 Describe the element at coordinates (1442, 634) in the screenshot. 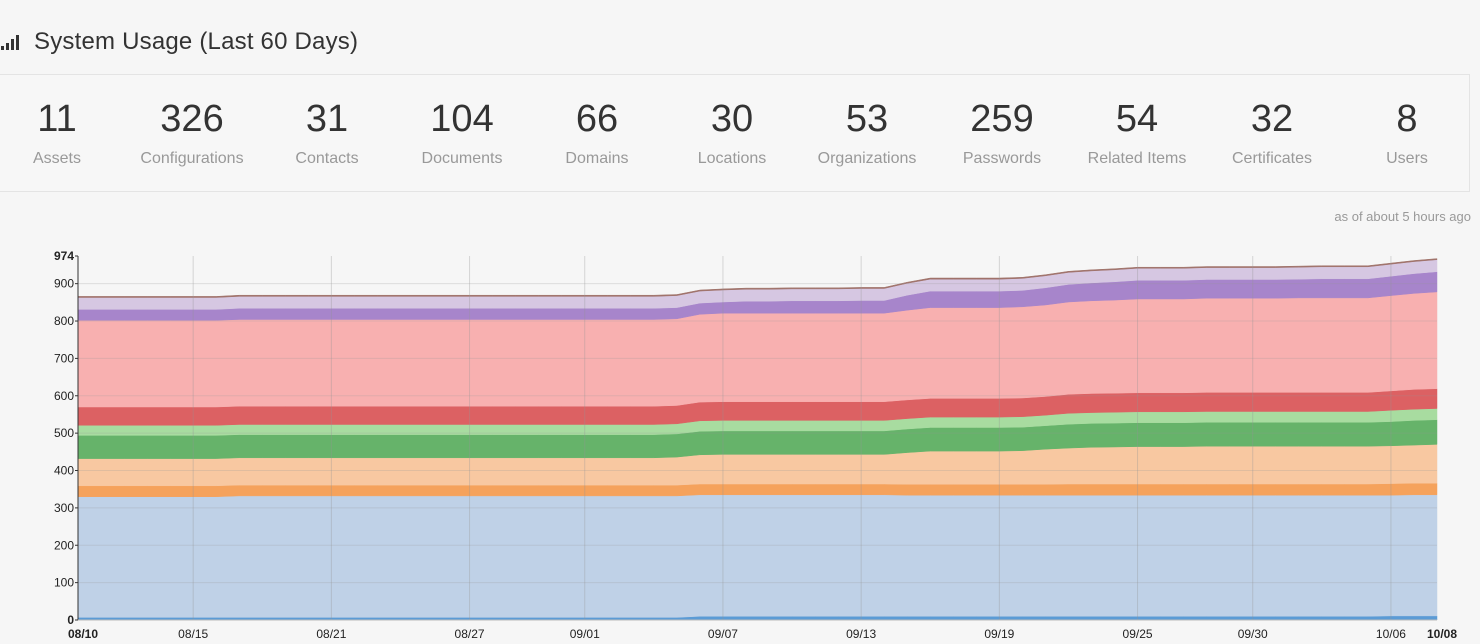

I see `x-tick-label: 10/08` at that location.